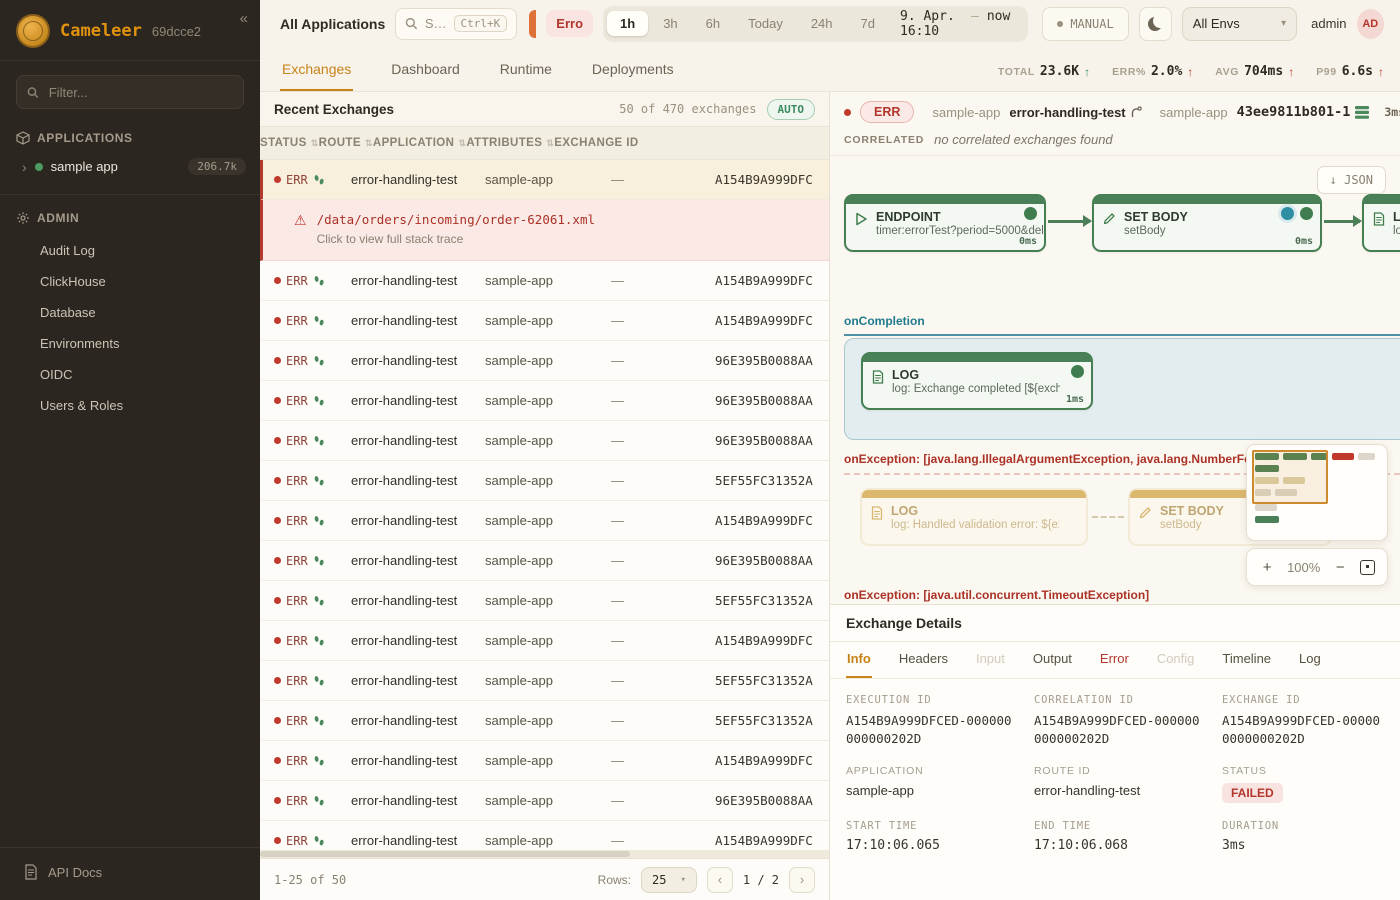 This screenshot has height=900, width=1400. What do you see at coordinates (1381, 223) in the screenshot?
I see `flow-node-log: LOG log: Sta` at bounding box center [1381, 223].